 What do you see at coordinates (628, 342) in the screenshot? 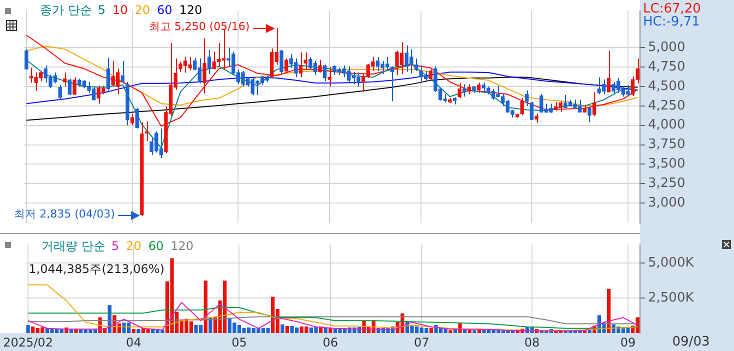
I see `x-tick-label: 09` at bounding box center [628, 342].